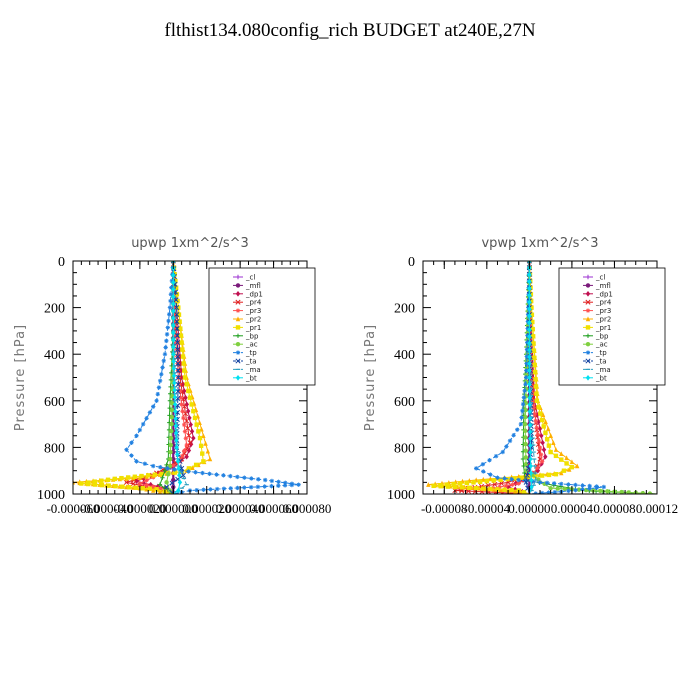 This screenshot has width=700, height=700. I want to click on series-point-bp, so click(165, 470).